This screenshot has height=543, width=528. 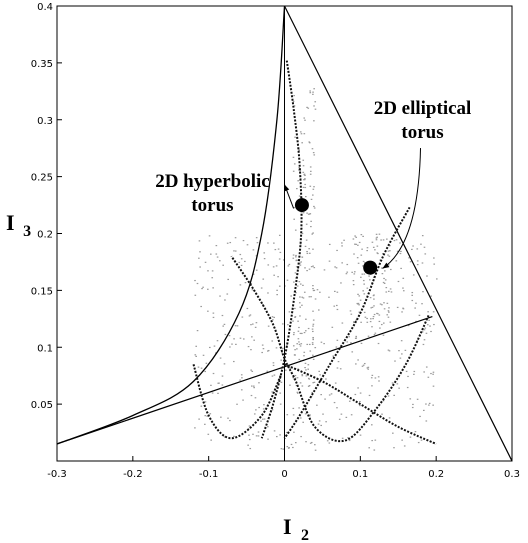 What do you see at coordinates (225, 193) in the screenshot?
I see `annotation-hyperbolic-torus: 2D hyperbolic torus` at bounding box center [225, 193].